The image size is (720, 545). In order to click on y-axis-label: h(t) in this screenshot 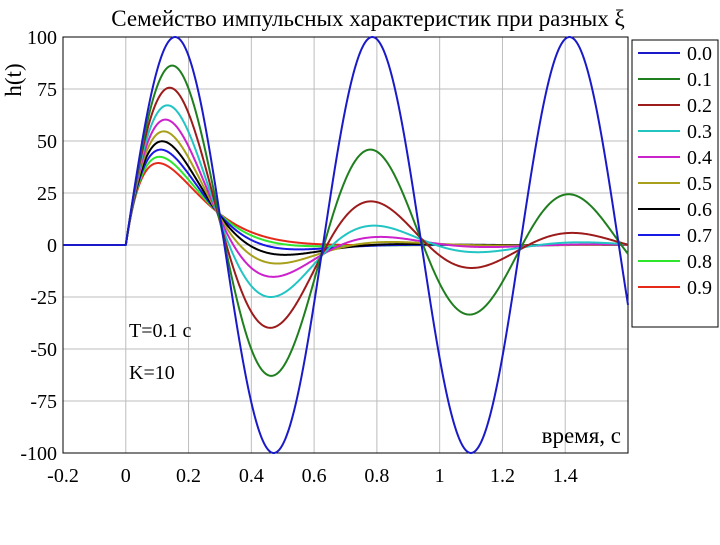, I will do `click(13, 79)`.